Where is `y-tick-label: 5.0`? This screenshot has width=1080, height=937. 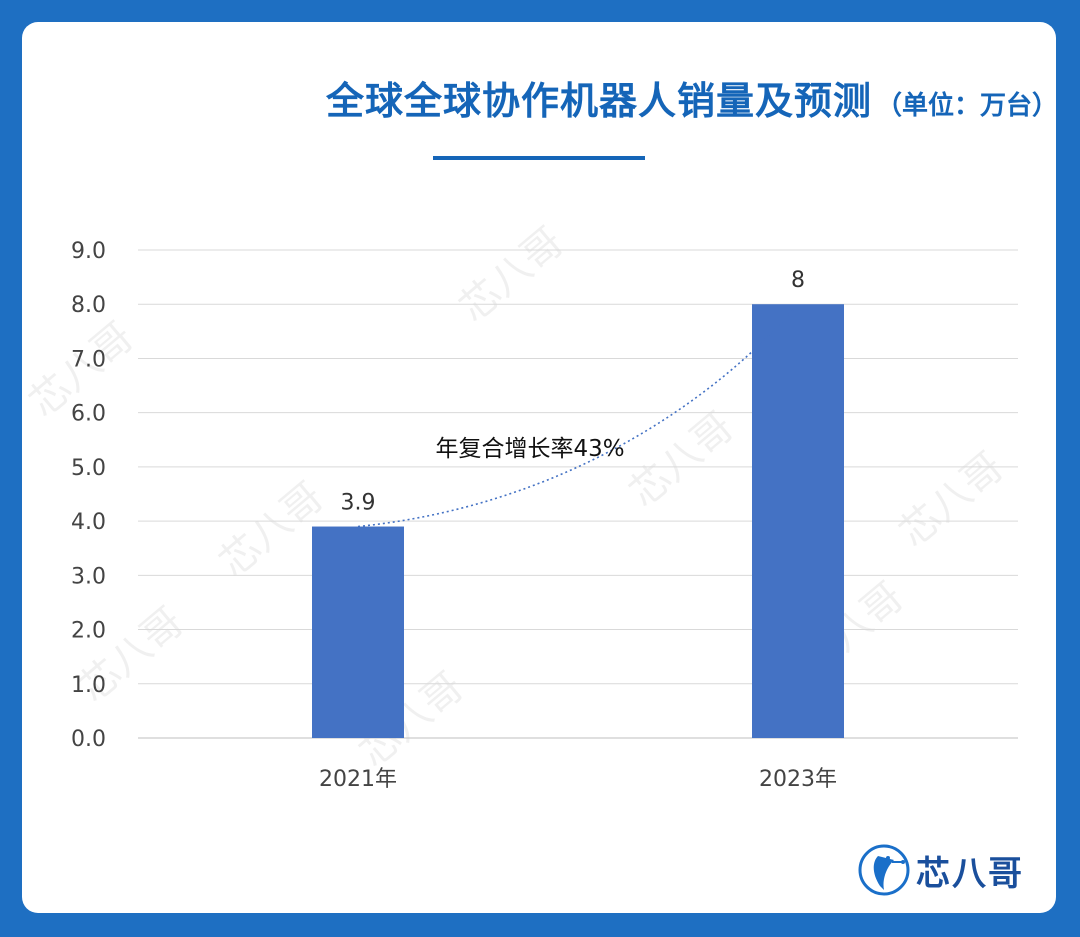
y-tick-label: 5.0 is located at coordinates (88, 468).